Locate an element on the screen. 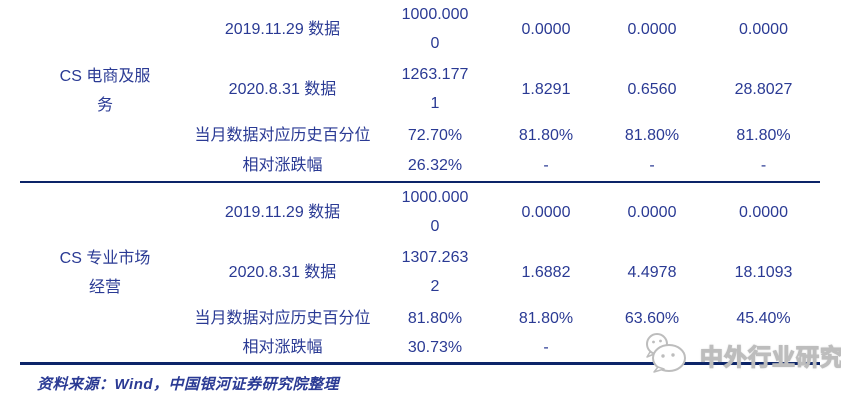 Image resolution: width=841 pixels, height=400 pixels. index-number-cell: 30.73% is located at coordinates (435, 347).